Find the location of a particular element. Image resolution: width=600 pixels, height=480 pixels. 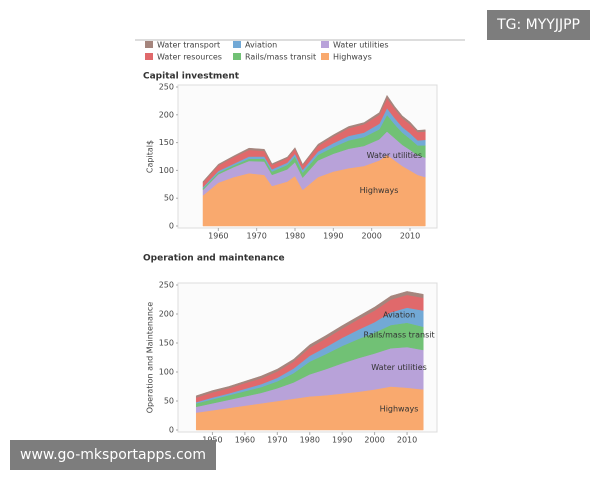

legend-label: Highways is located at coordinates (352, 57).